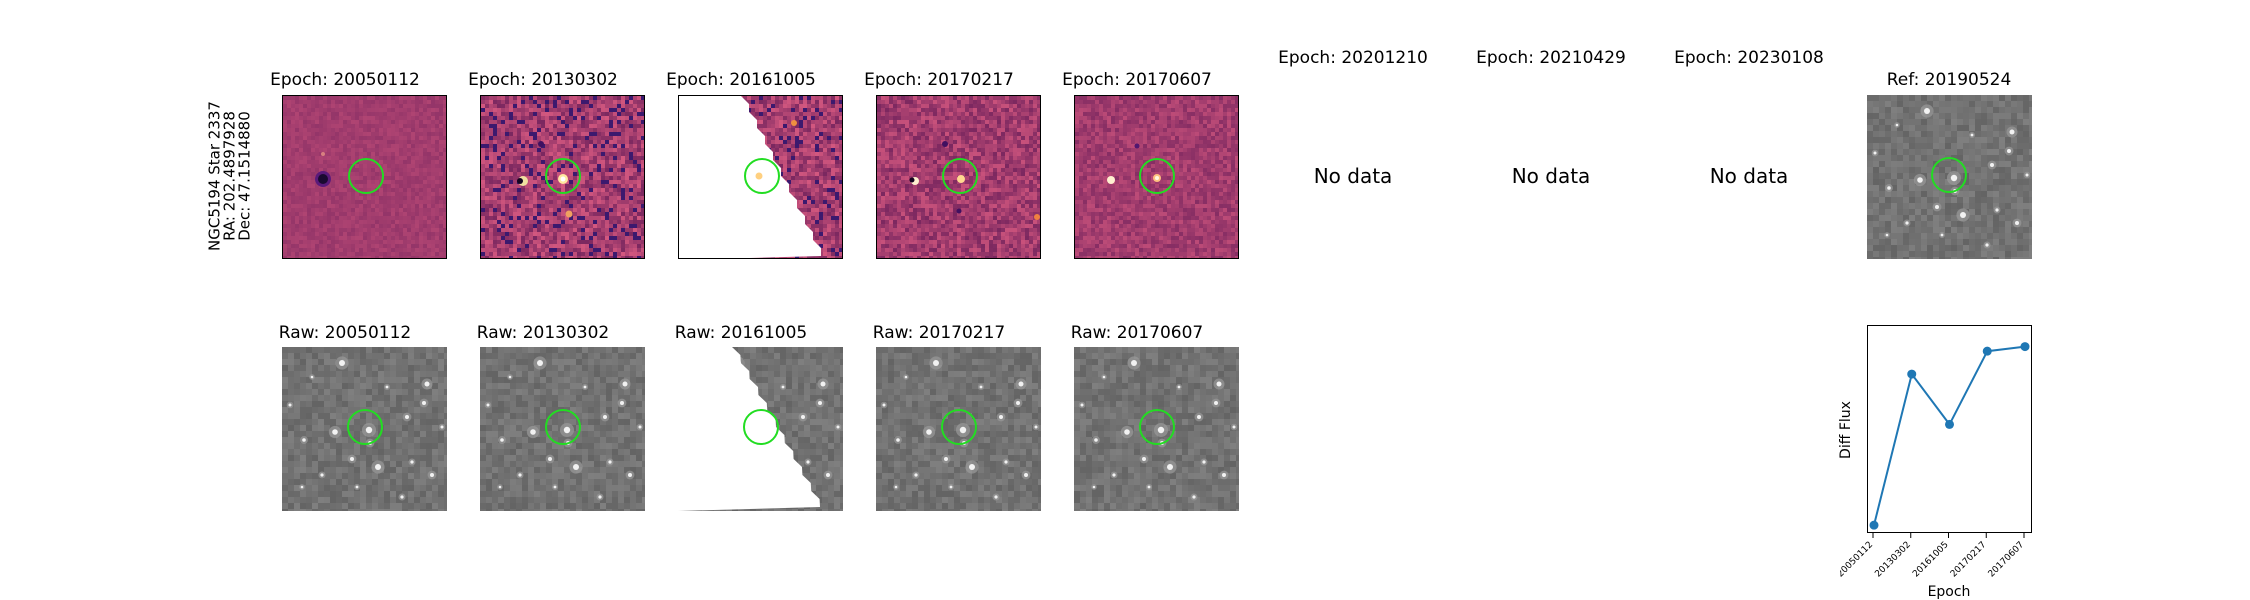  Describe the element at coordinates (1353, 58) in the screenshot. I see `epoch-title-6: Epoch: 20201210` at that location.